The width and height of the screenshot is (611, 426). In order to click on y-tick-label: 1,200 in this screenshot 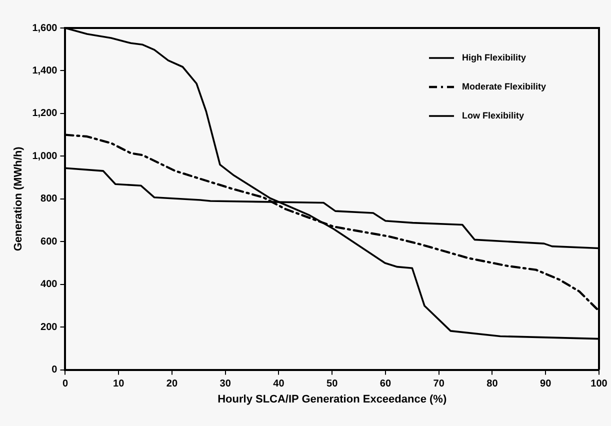, I will do `click(45, 114)`.